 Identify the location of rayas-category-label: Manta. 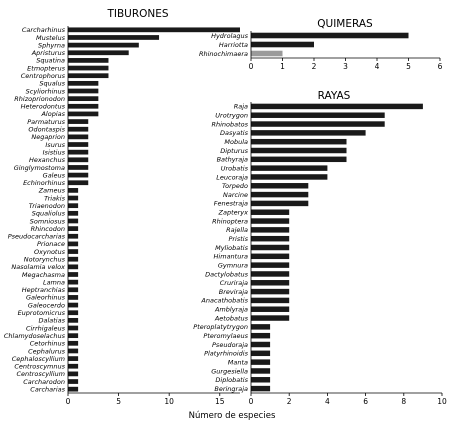
(238, 362).